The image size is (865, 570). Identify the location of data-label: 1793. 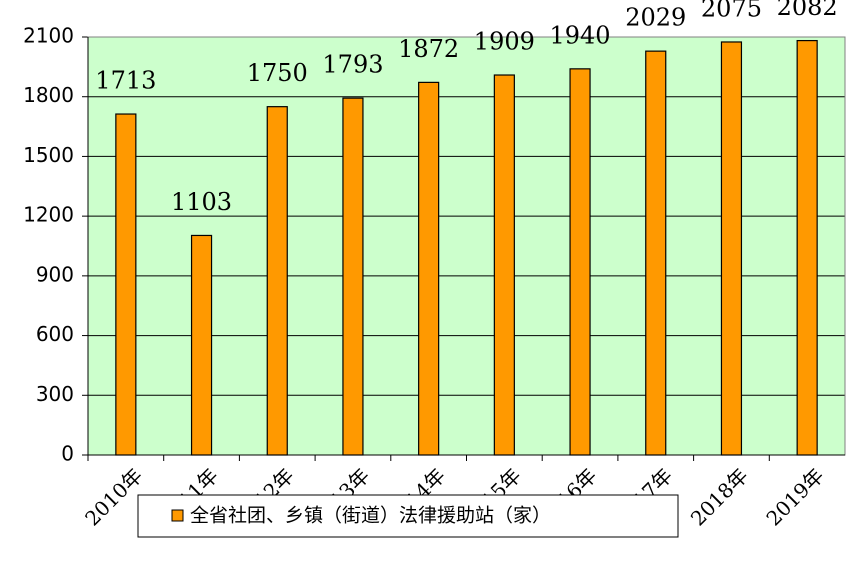
(352, 65).